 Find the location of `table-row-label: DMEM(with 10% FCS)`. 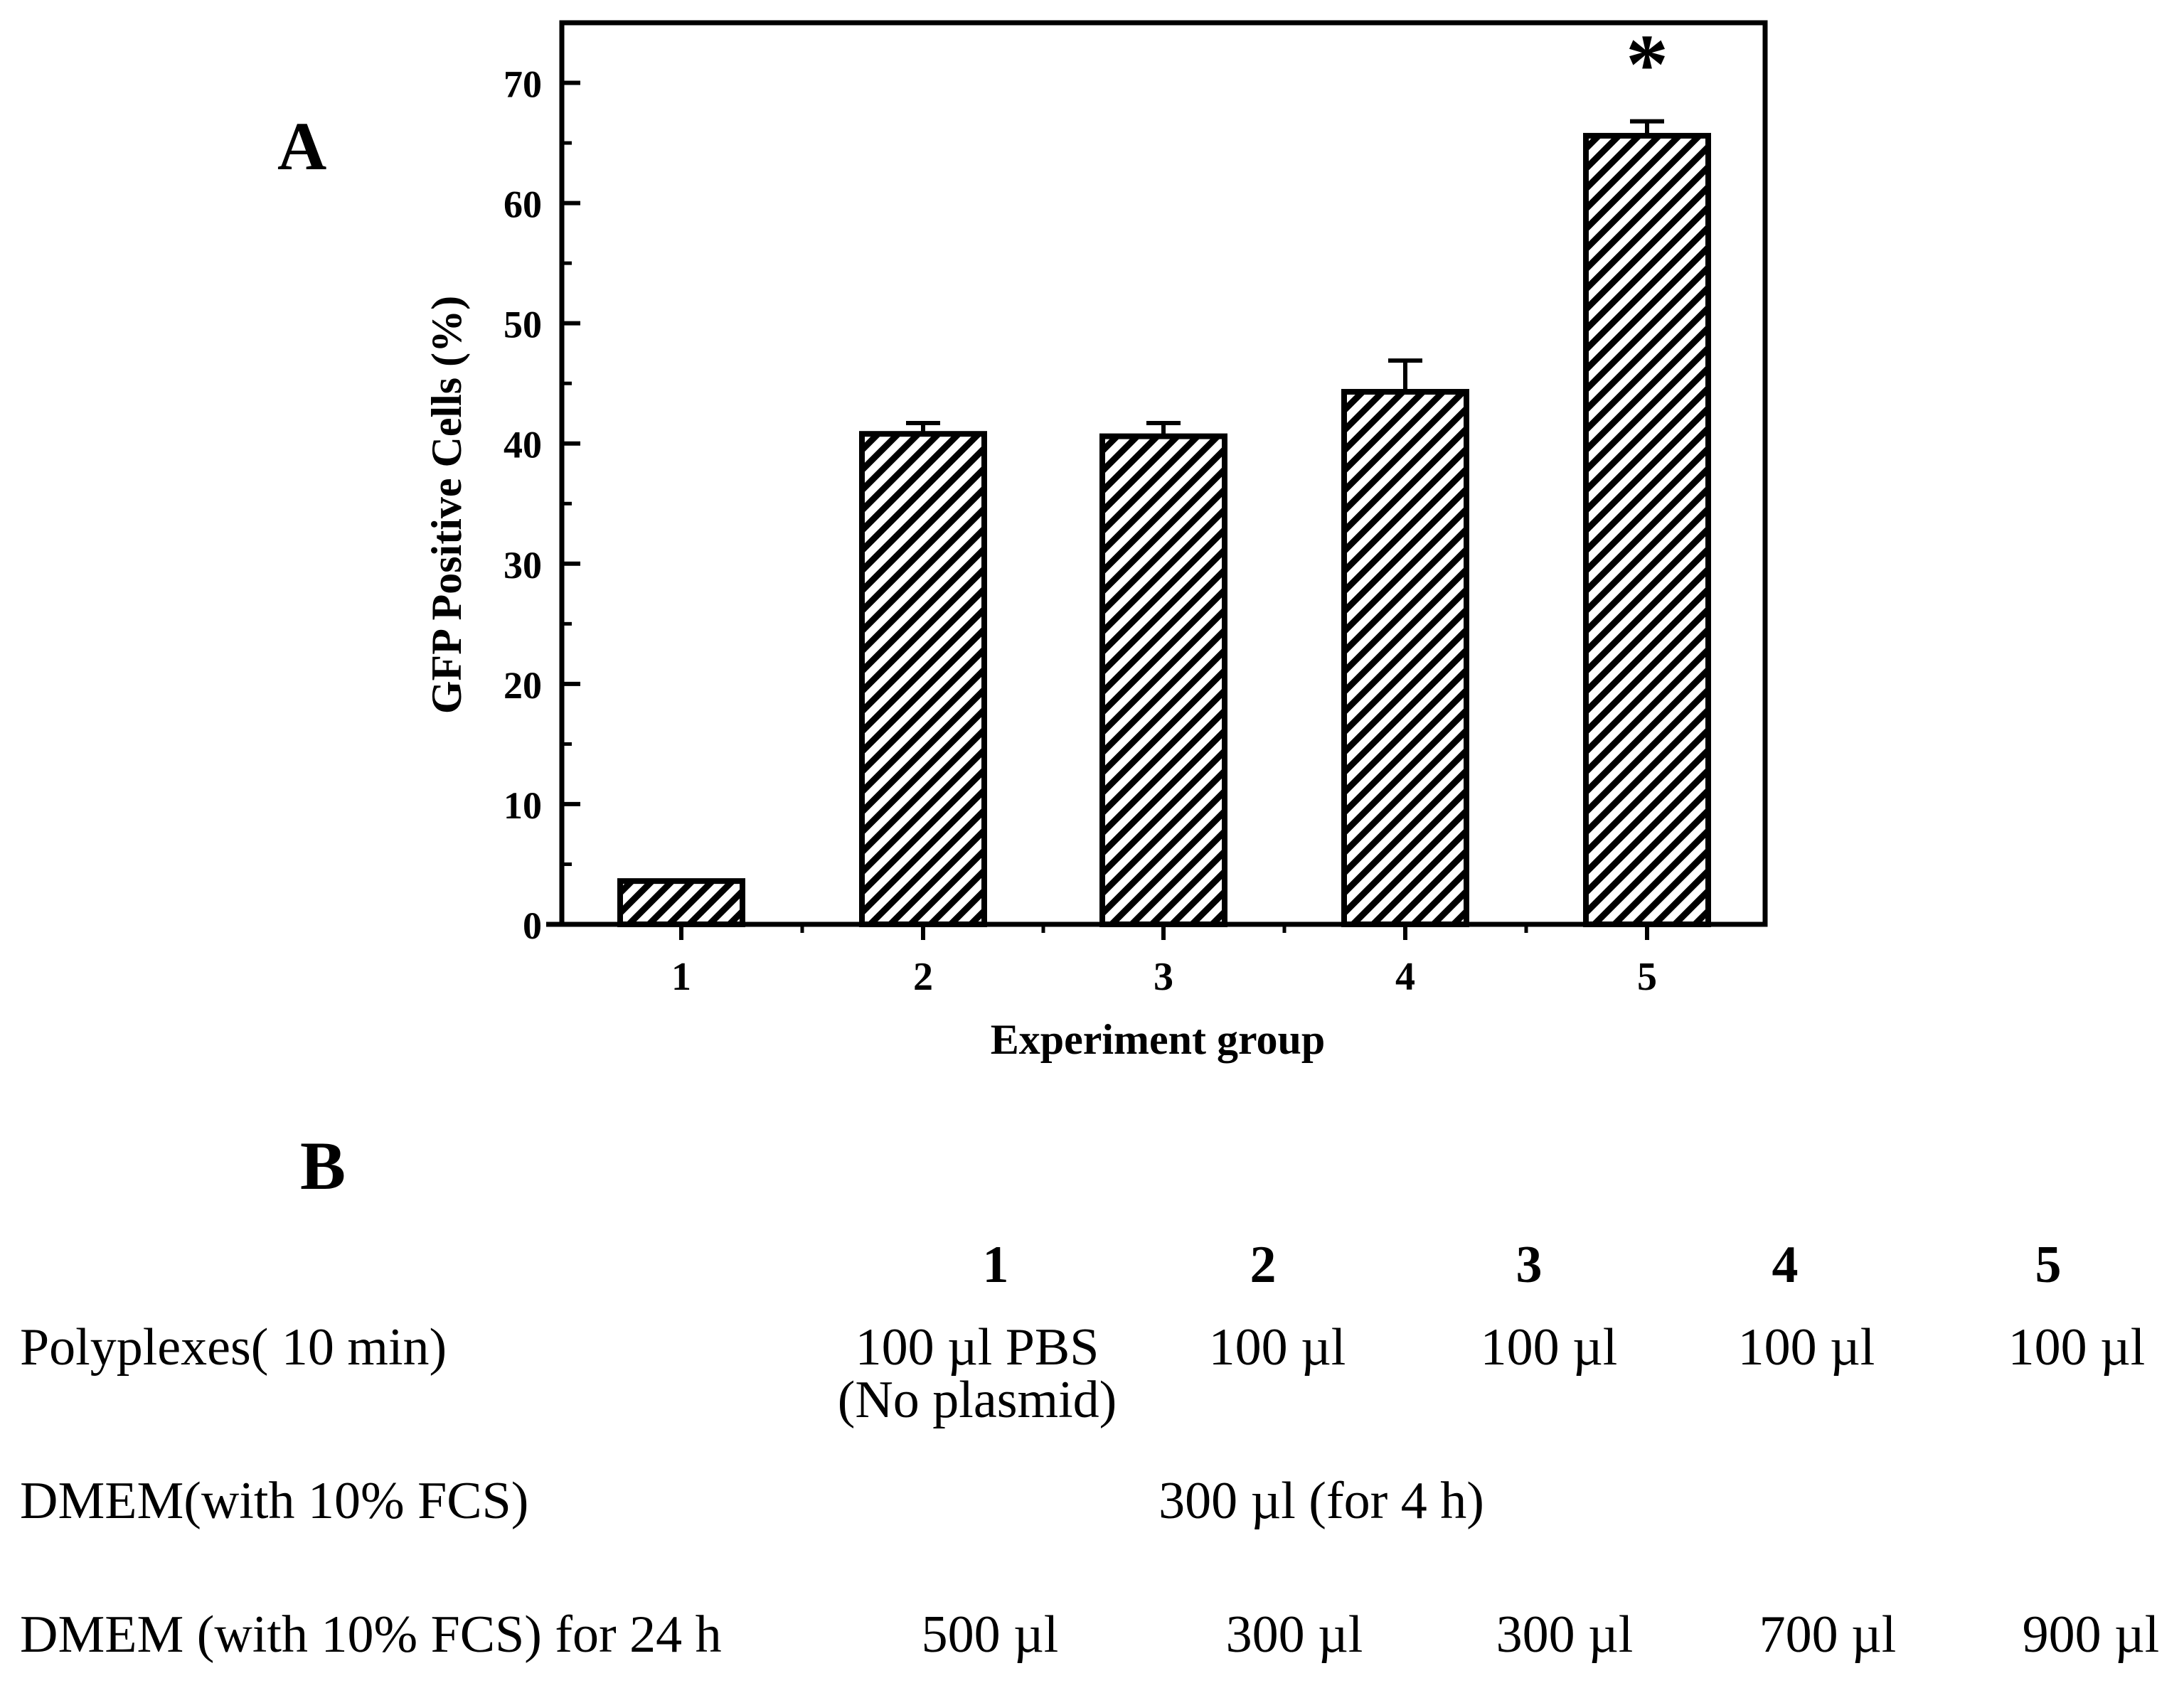

table-row-label: DMEM(with 10% FCS) is located at coordinates (274, 1501).